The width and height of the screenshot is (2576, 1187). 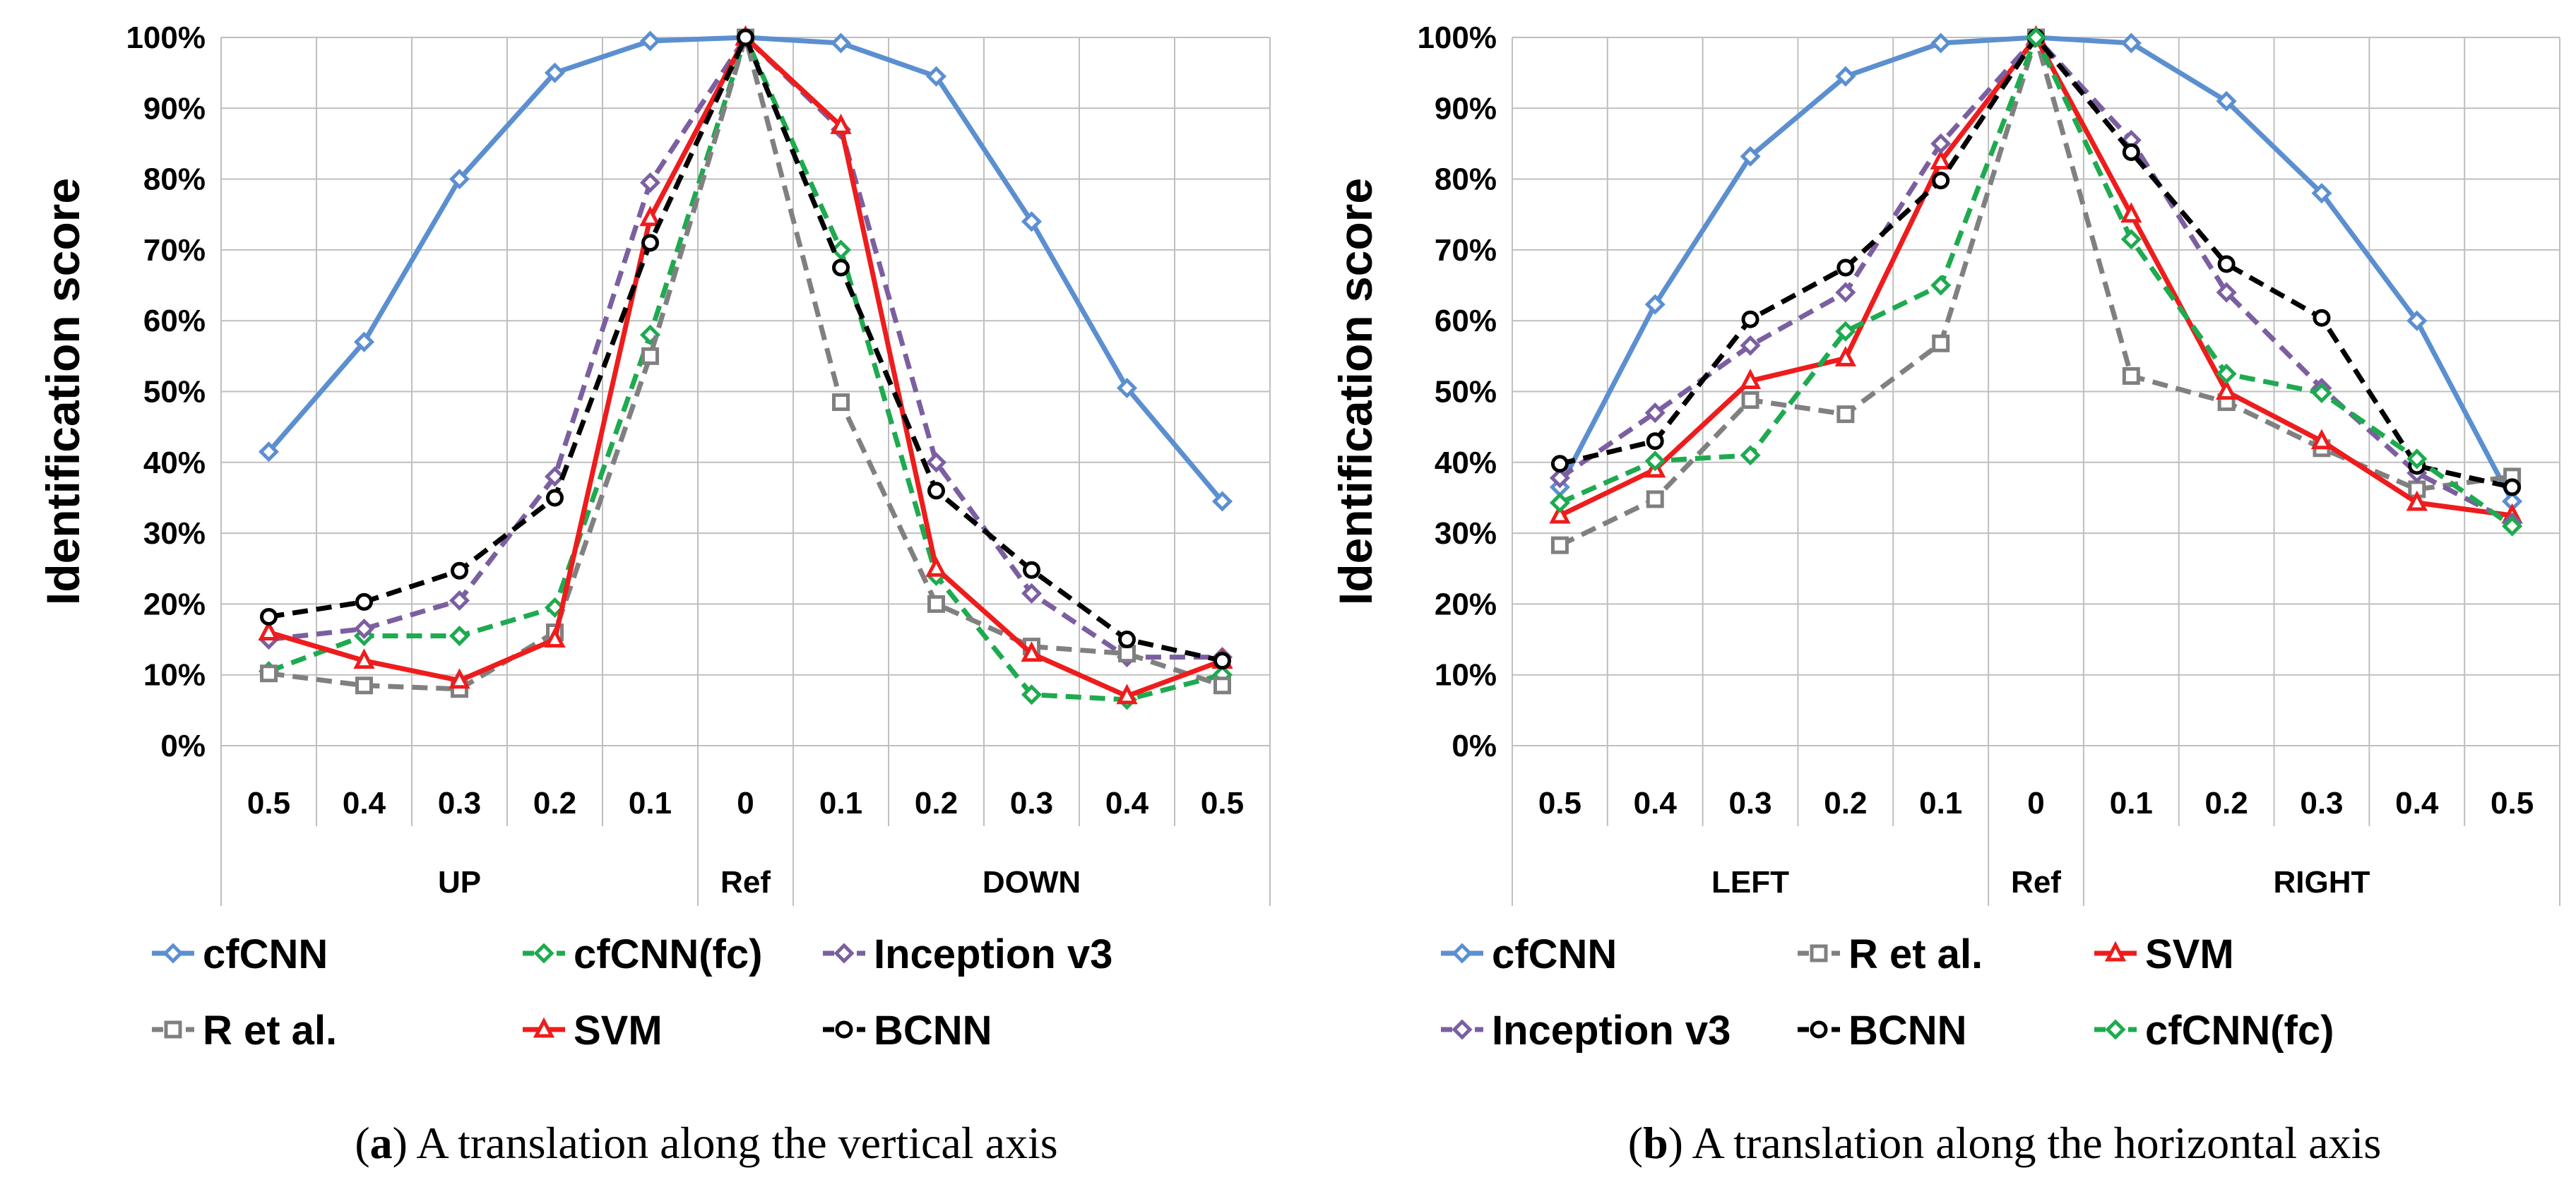 I want to click on legend-label: Inception v3, so click(x=1611, y=1031).